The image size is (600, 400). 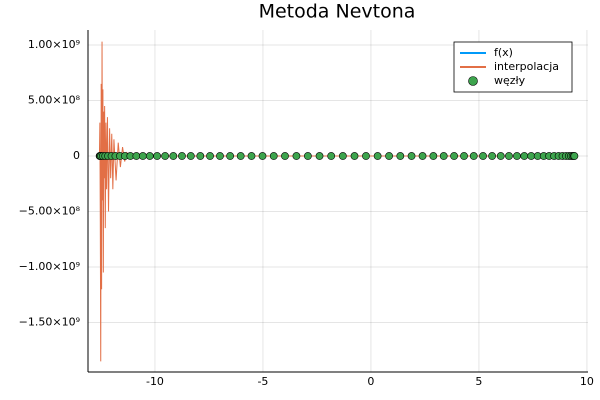 What do you see at coordinates (49, 321) in the screenshot?
I see `y-tick-label: −1.50×10⁹` at bounding box center [49, 321].